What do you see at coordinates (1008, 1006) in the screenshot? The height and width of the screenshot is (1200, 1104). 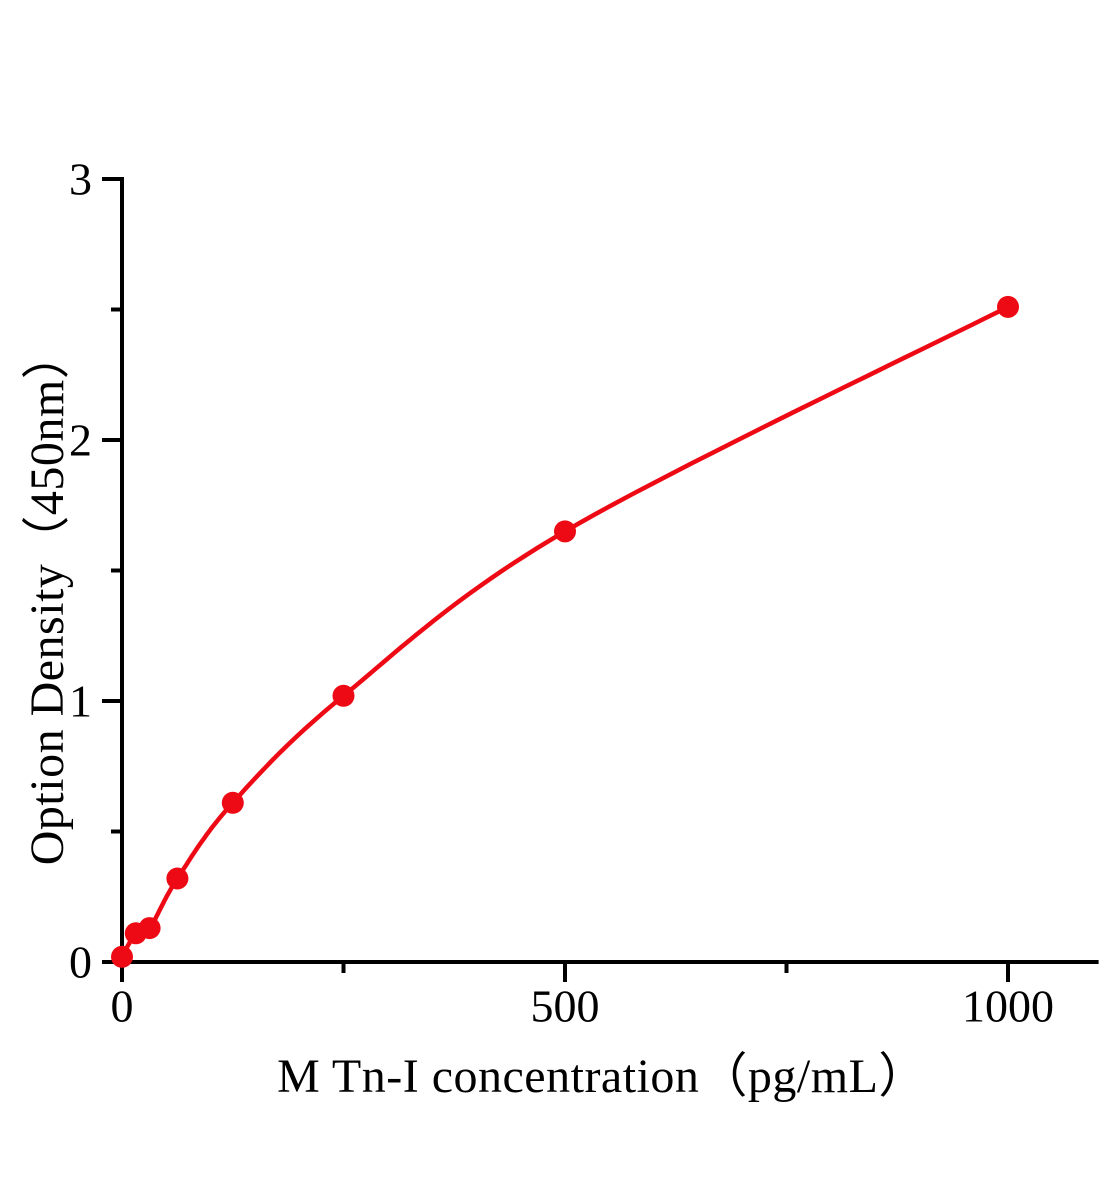 I see `x-tick-label: 1000` at bounding box center [1008, 1006].